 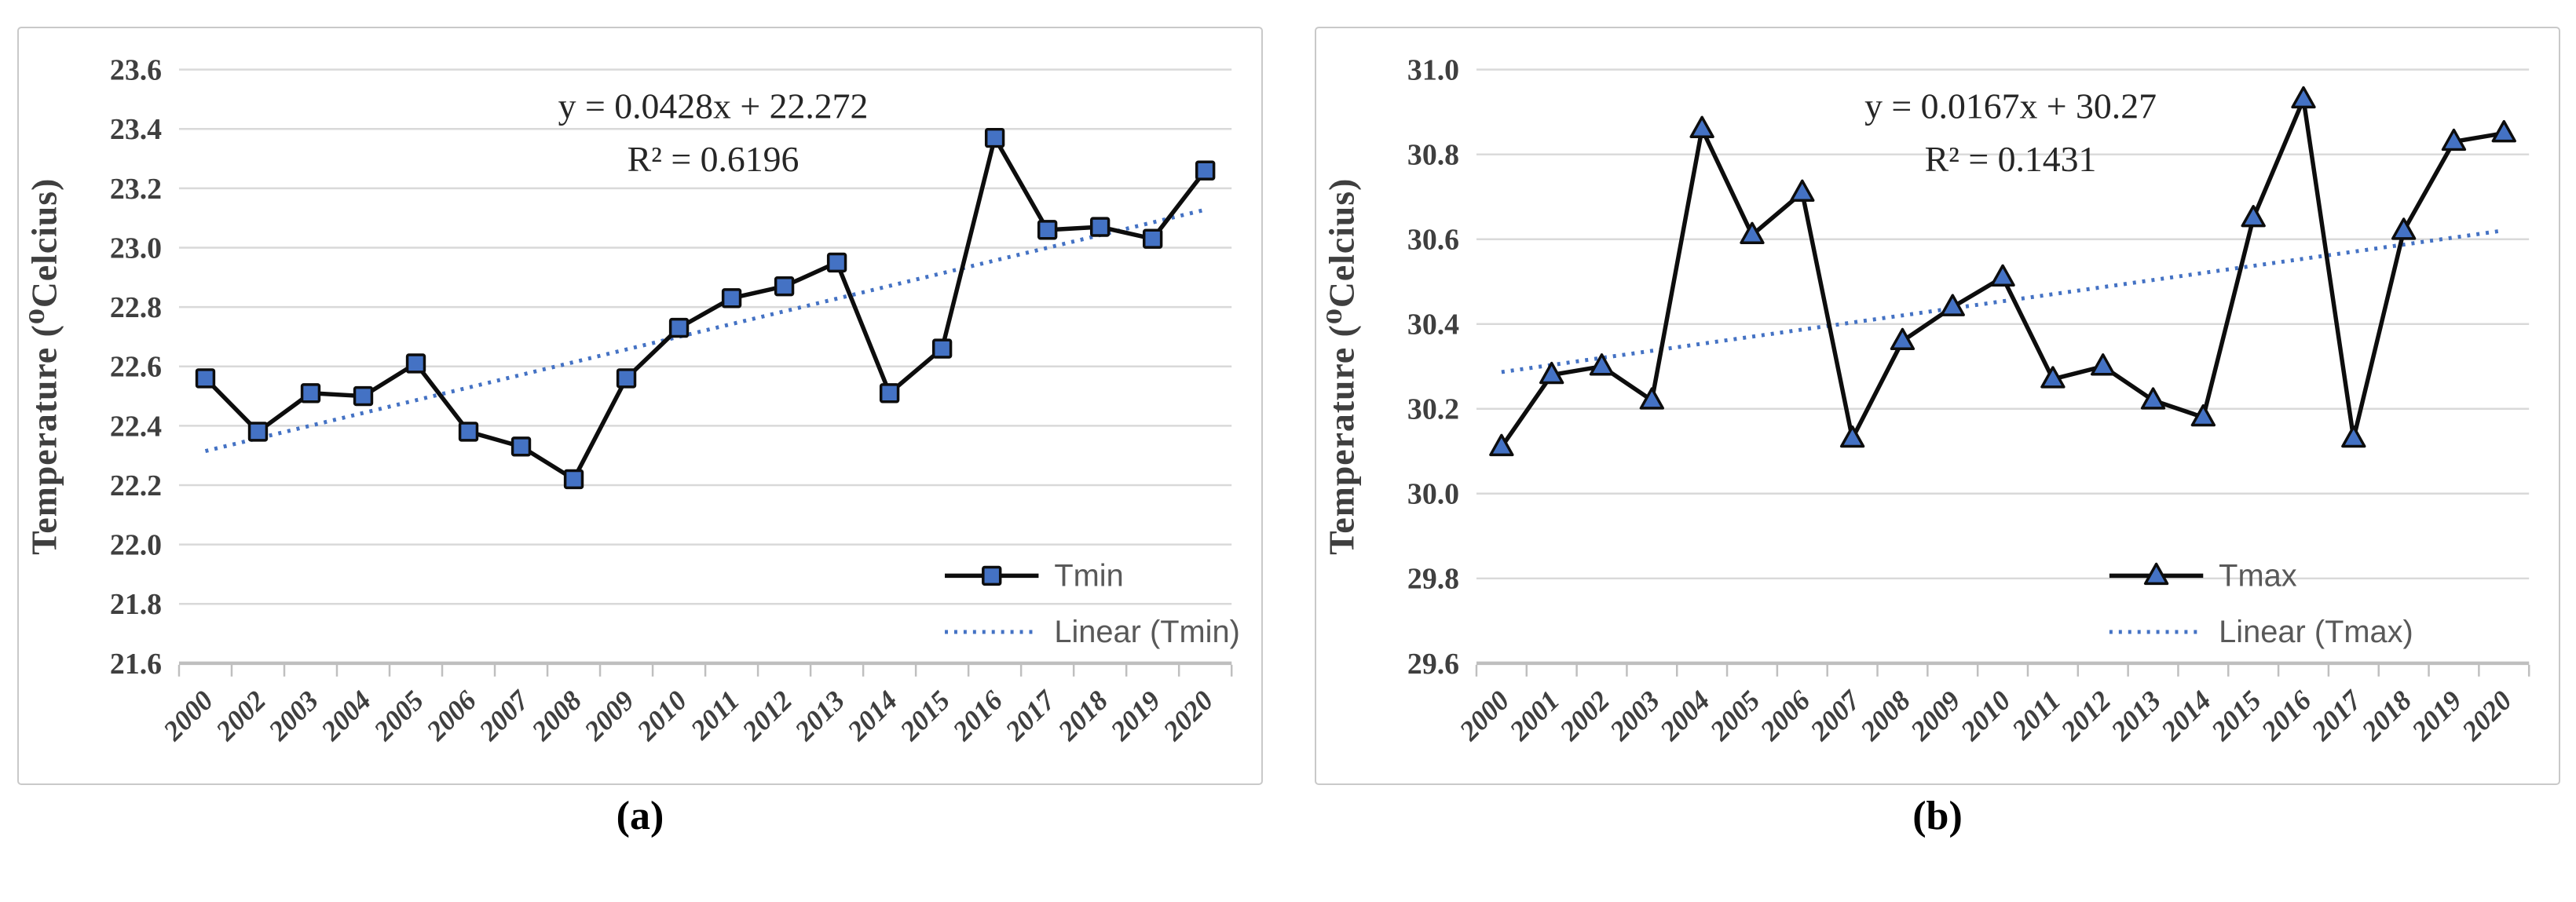 I want to click on caption-a: (a), so click(x=640, y=816).